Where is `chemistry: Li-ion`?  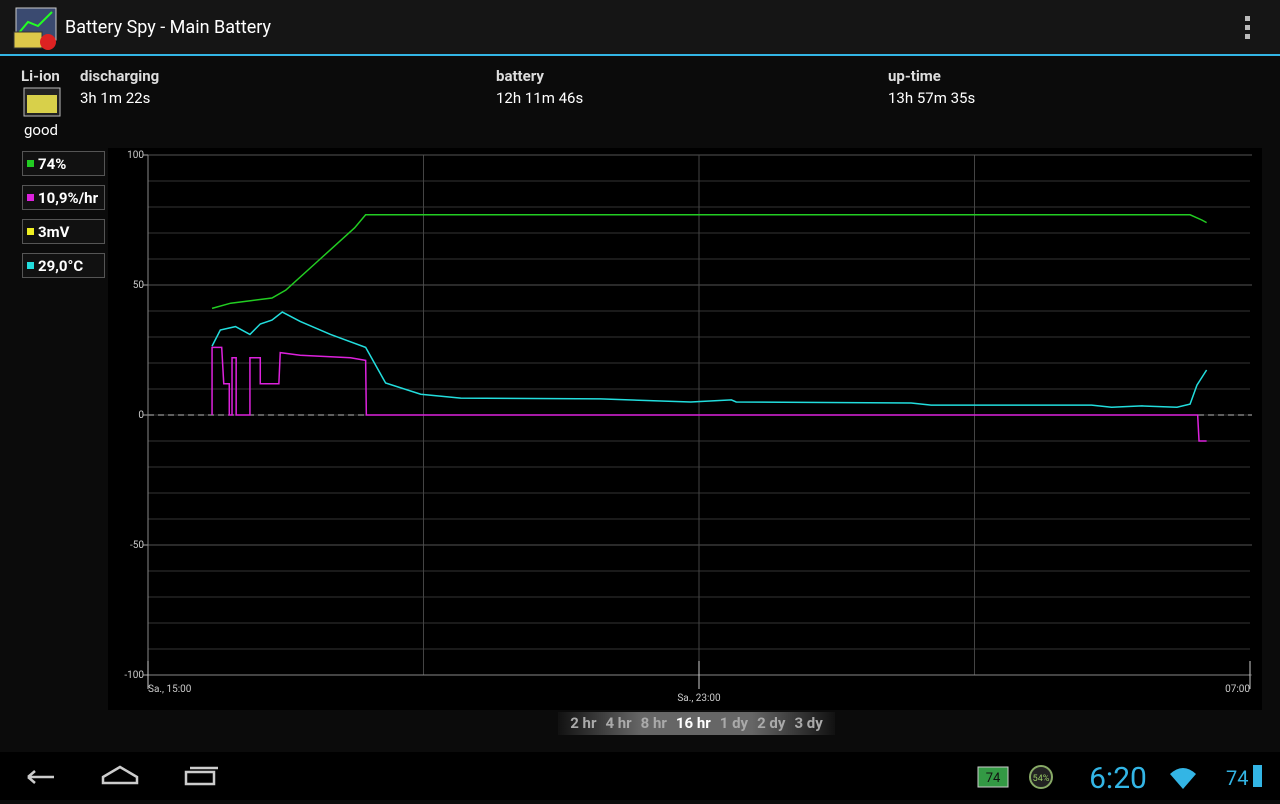 chemistry: Li-ion is located at coordinates (40, 76).